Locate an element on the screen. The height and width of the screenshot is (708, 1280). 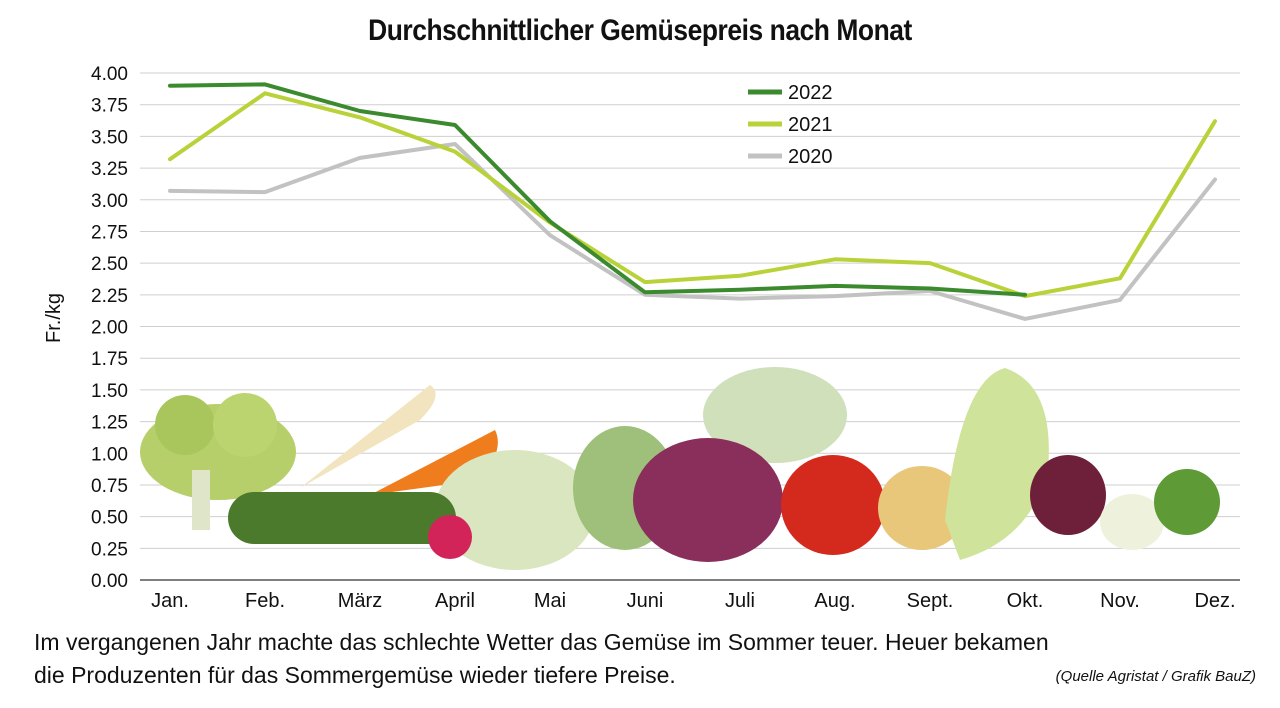
y-tick-label: 2.00 is located at coordinates (109, 328).